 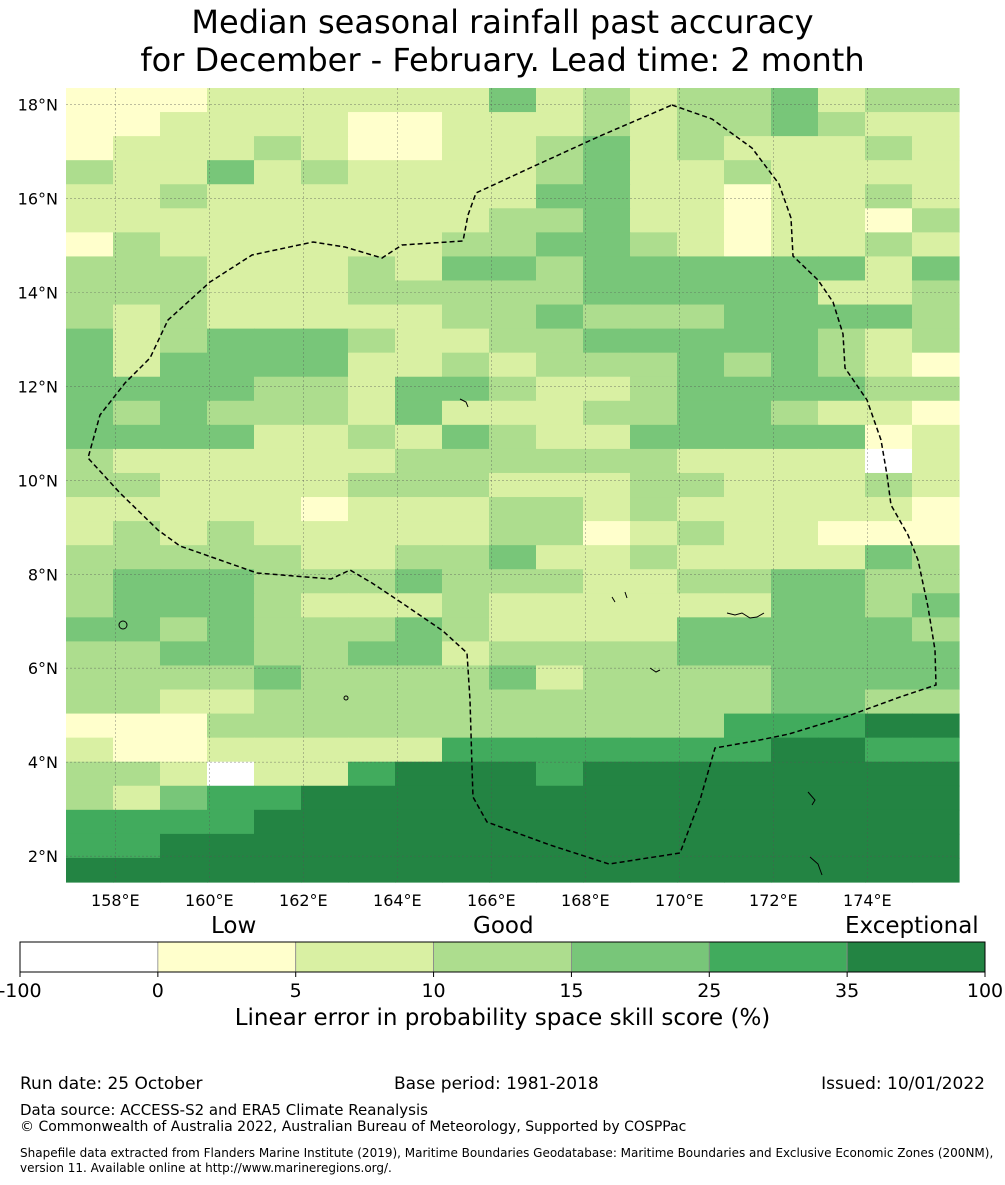 I want to click on colorbar-tick-label: 0, so click(x=158, y=991).